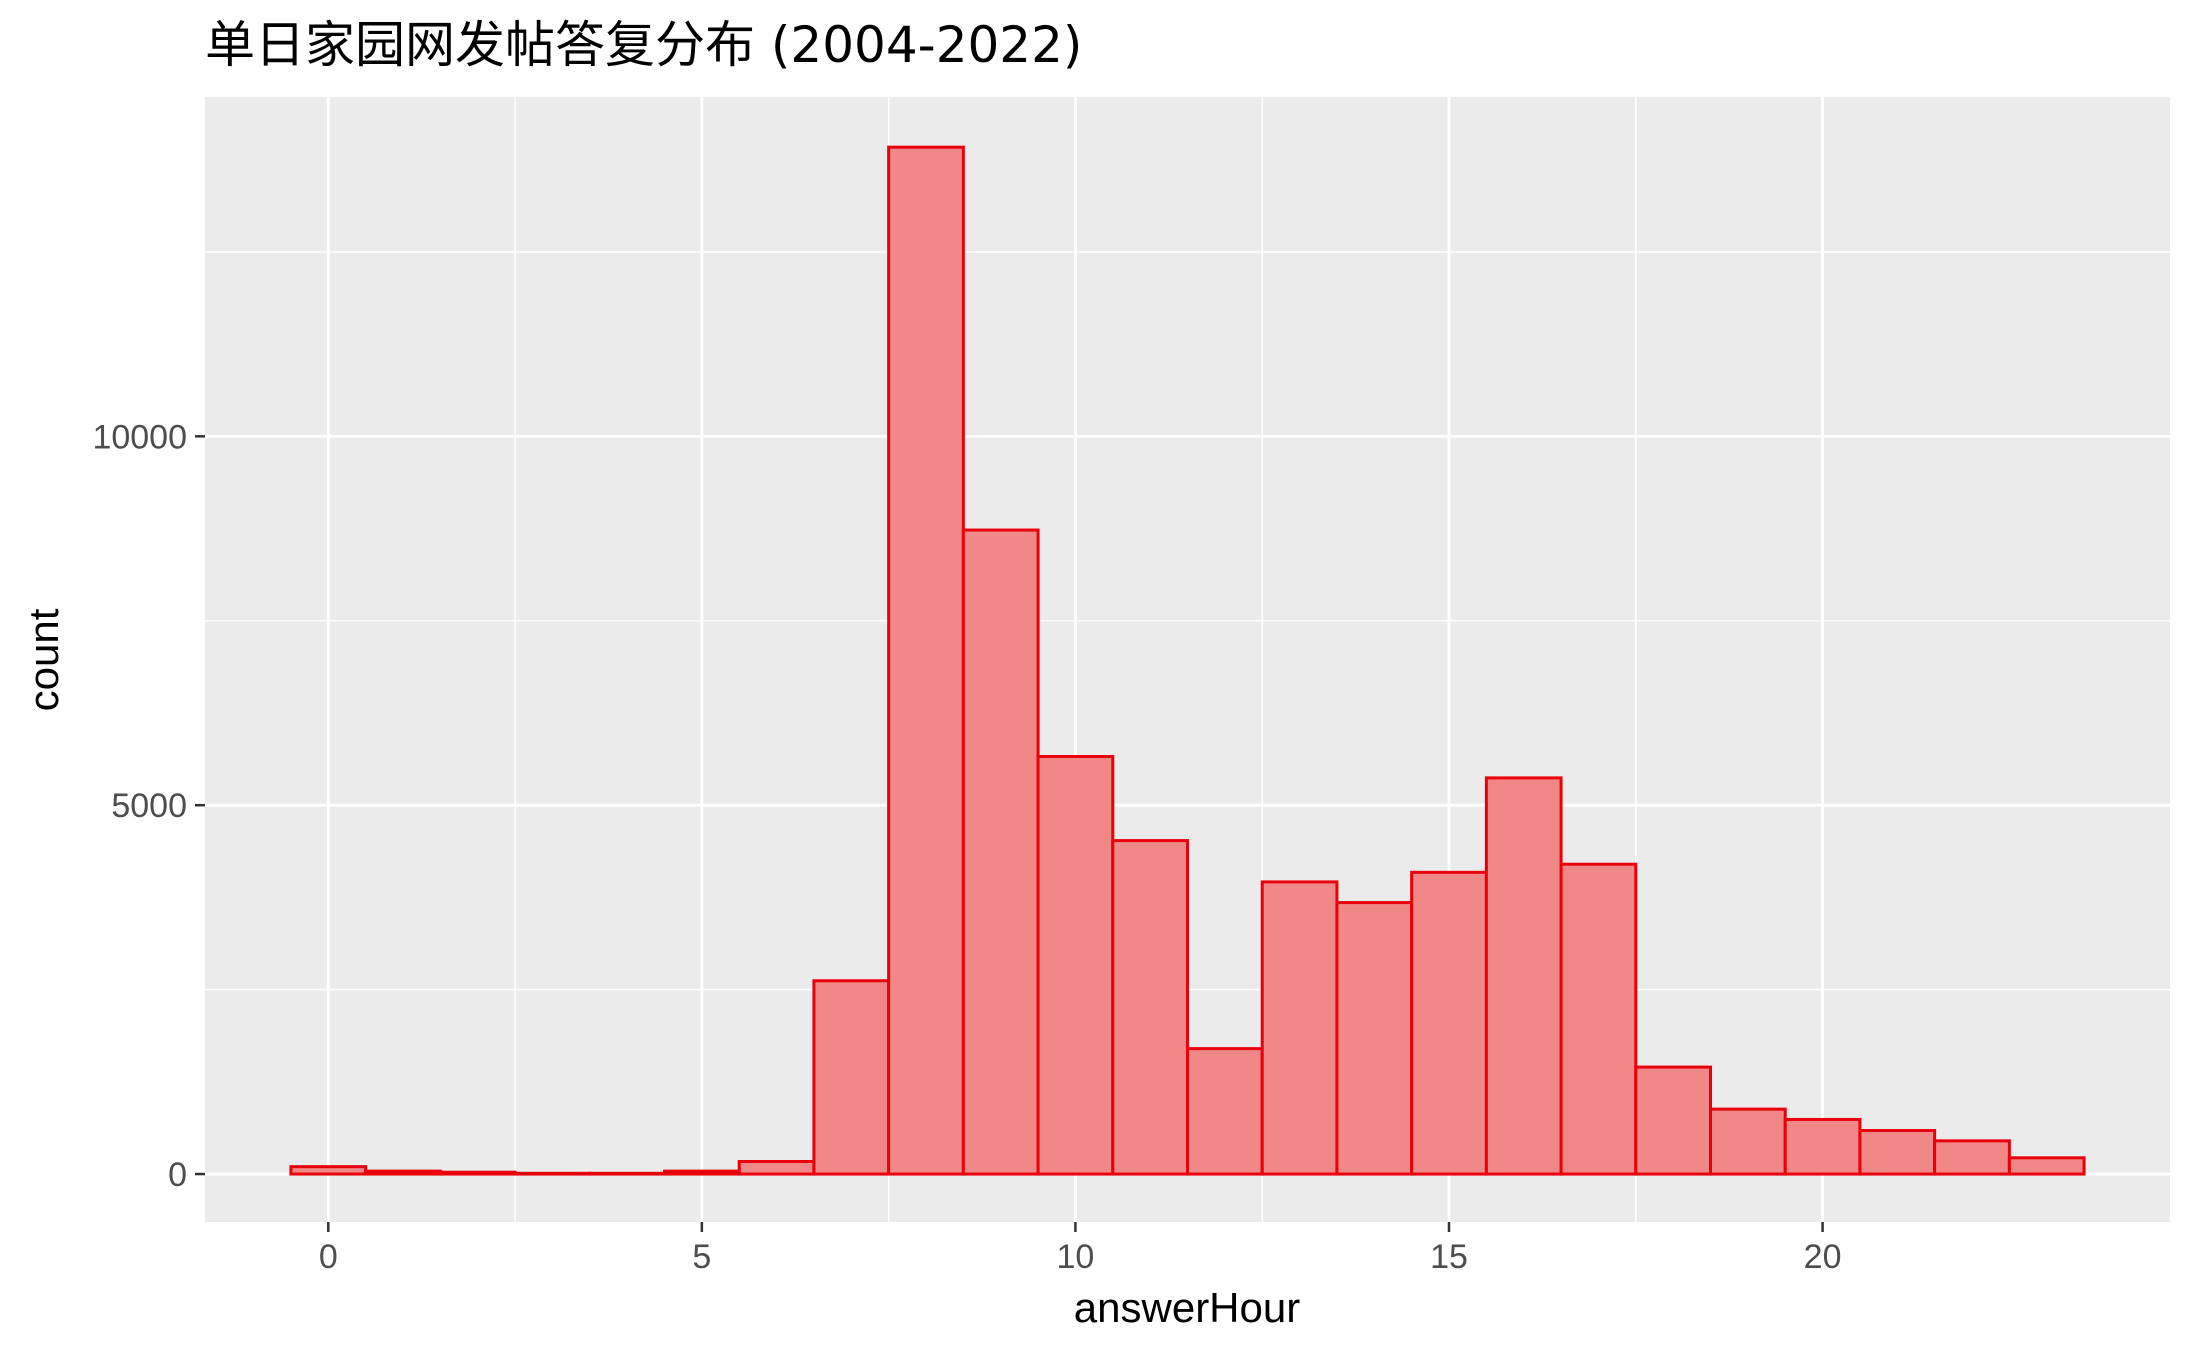 Image resolution: width=2187 pixels, height=1351 pixels. Describe the element at coordinates (1823, 1257) in the screenshot. I see `x-tick-label: 20` at that location.